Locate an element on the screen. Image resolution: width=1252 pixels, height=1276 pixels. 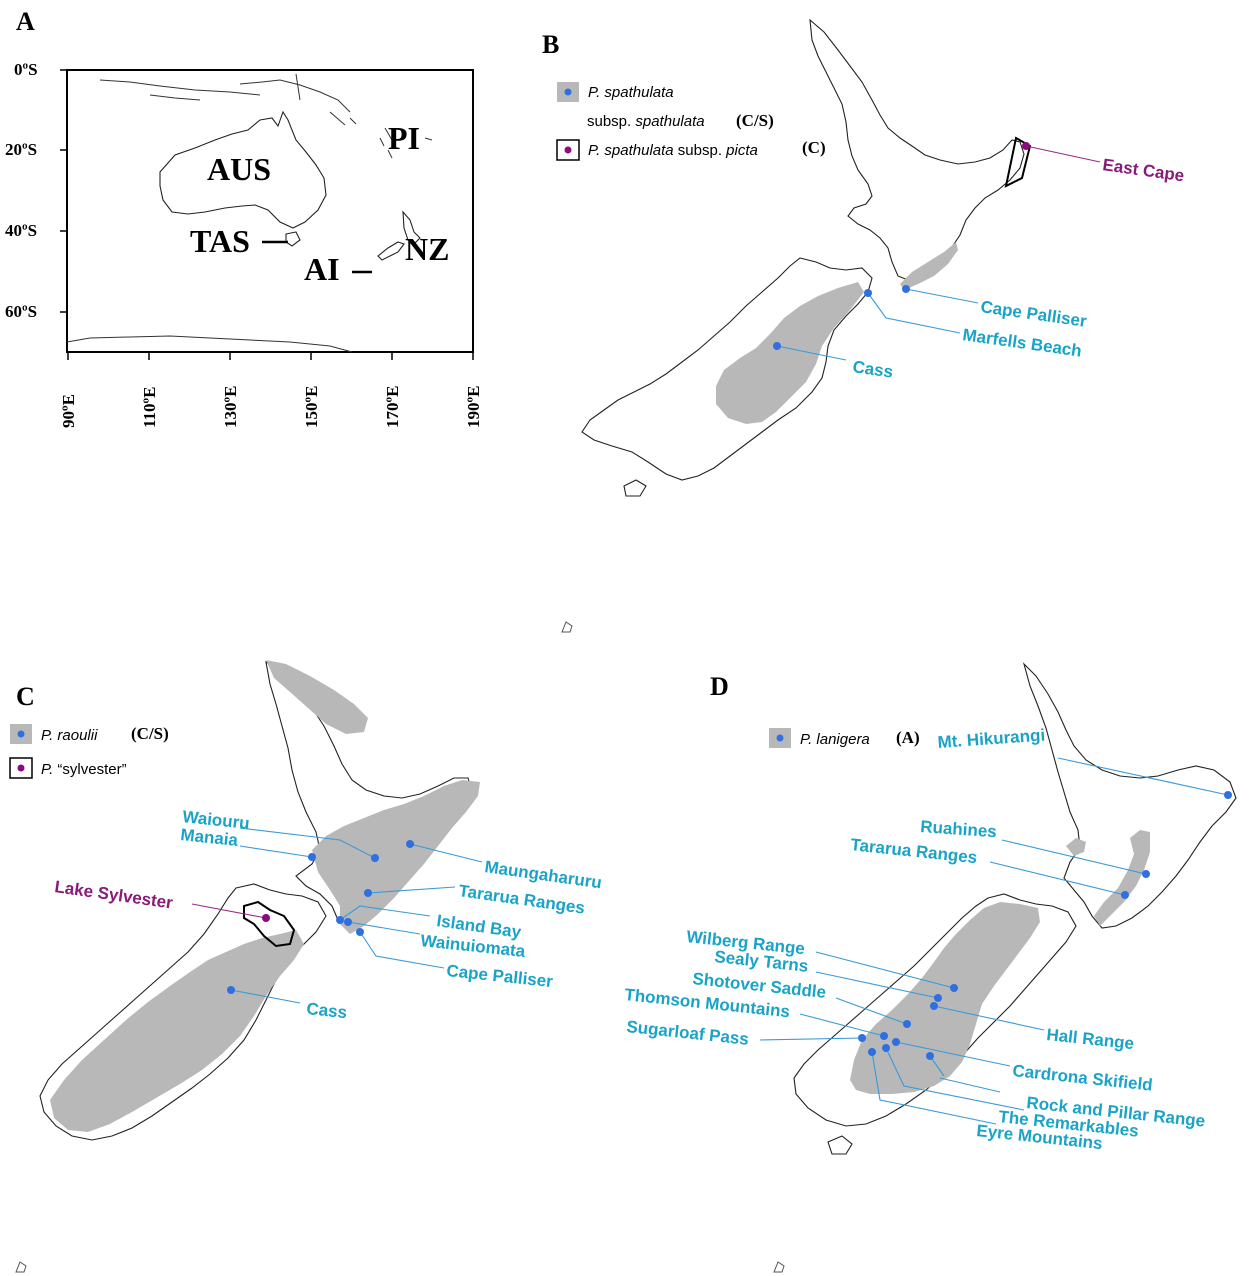
dot-hall-range is located at coordinates (934, 1006).